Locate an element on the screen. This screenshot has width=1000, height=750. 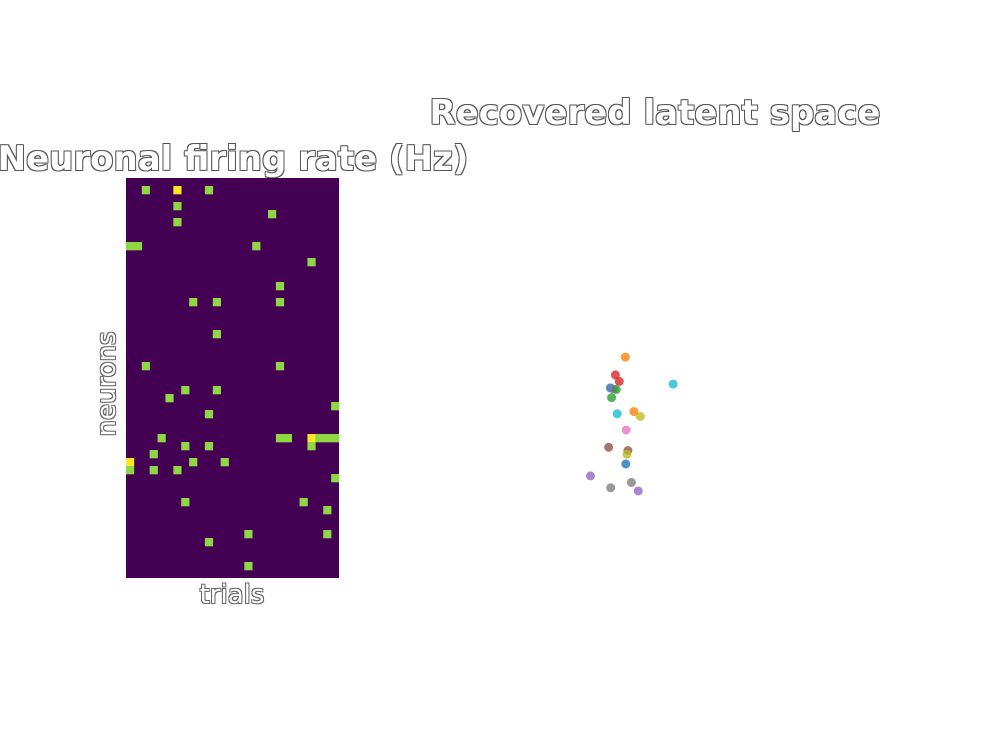
heatmap is located at coordinates (233, 378).